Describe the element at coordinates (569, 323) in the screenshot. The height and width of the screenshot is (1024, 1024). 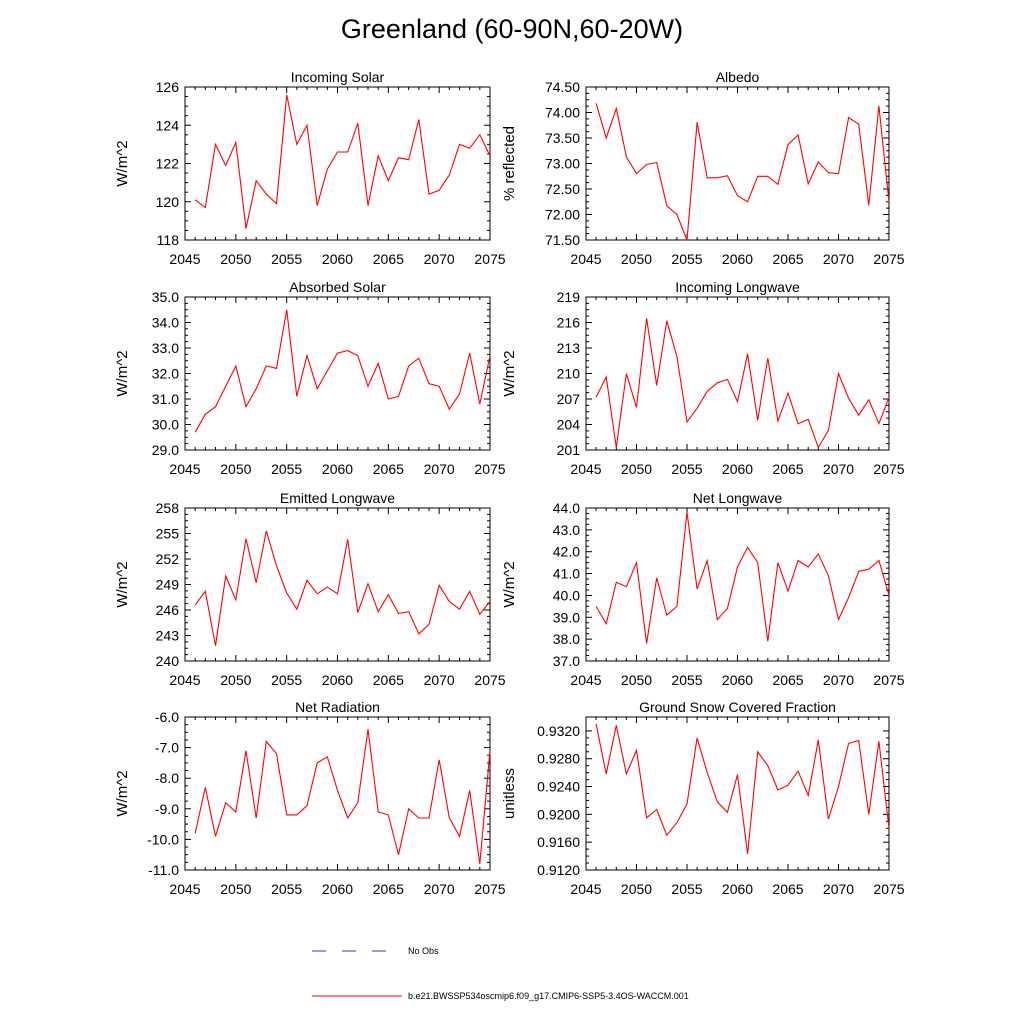
I see `y-tick-label: 216` at that location.